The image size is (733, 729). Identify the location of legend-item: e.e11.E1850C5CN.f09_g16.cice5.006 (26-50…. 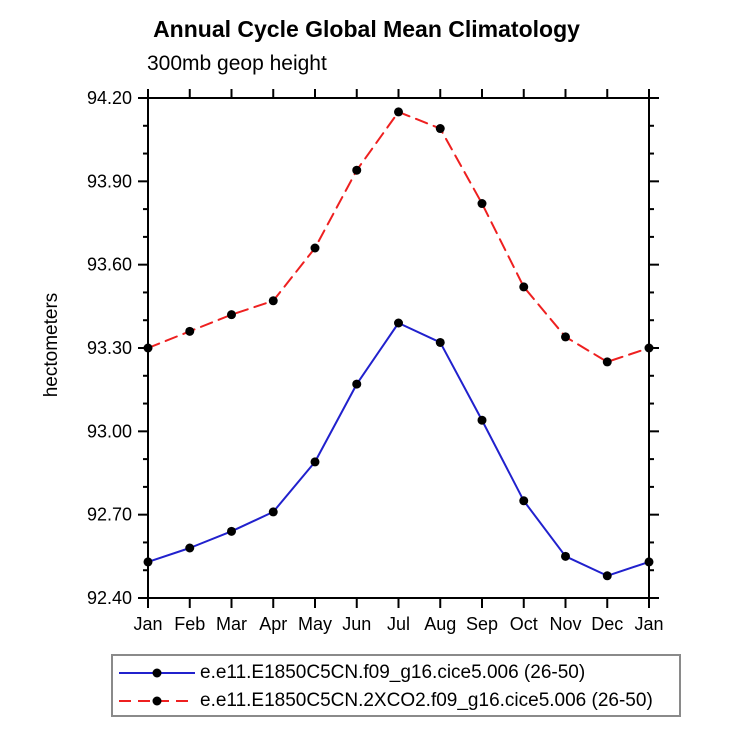
(351, 673).